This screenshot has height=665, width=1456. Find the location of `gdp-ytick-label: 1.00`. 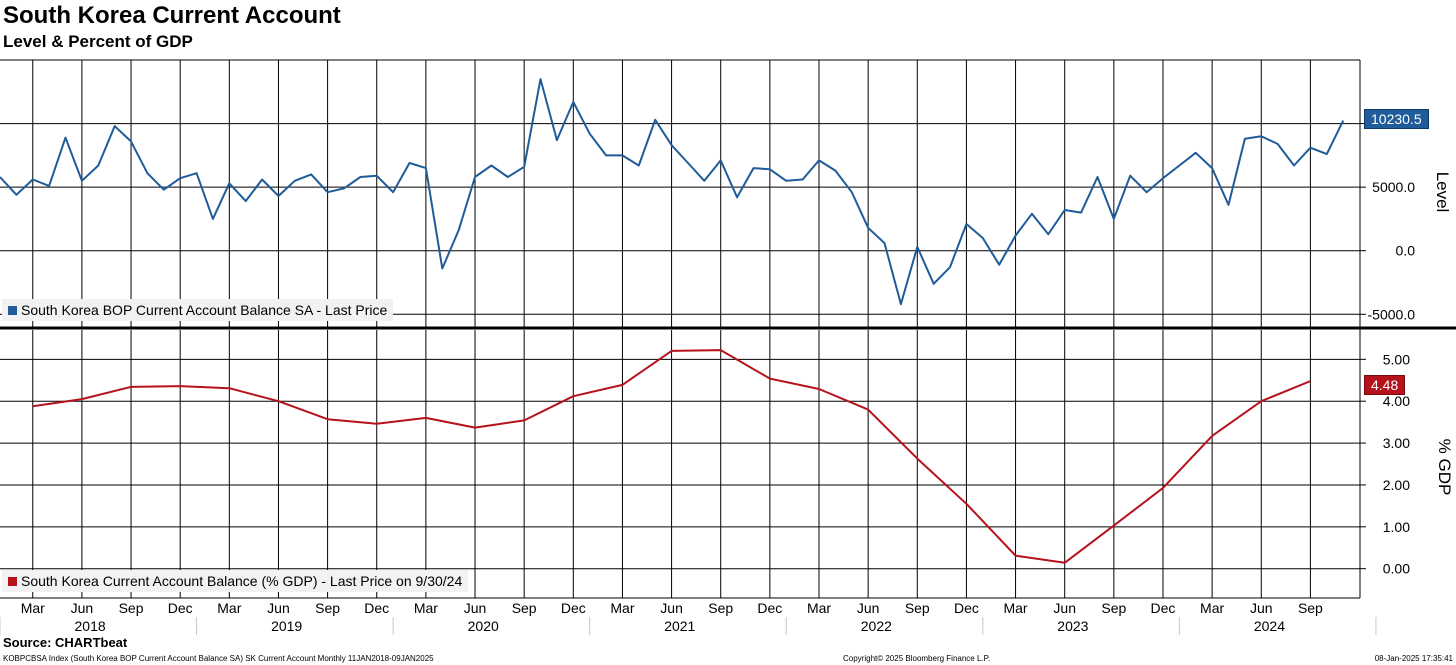

gdp-ytick-label: 1.00 is located at coordinates (1396, 527).